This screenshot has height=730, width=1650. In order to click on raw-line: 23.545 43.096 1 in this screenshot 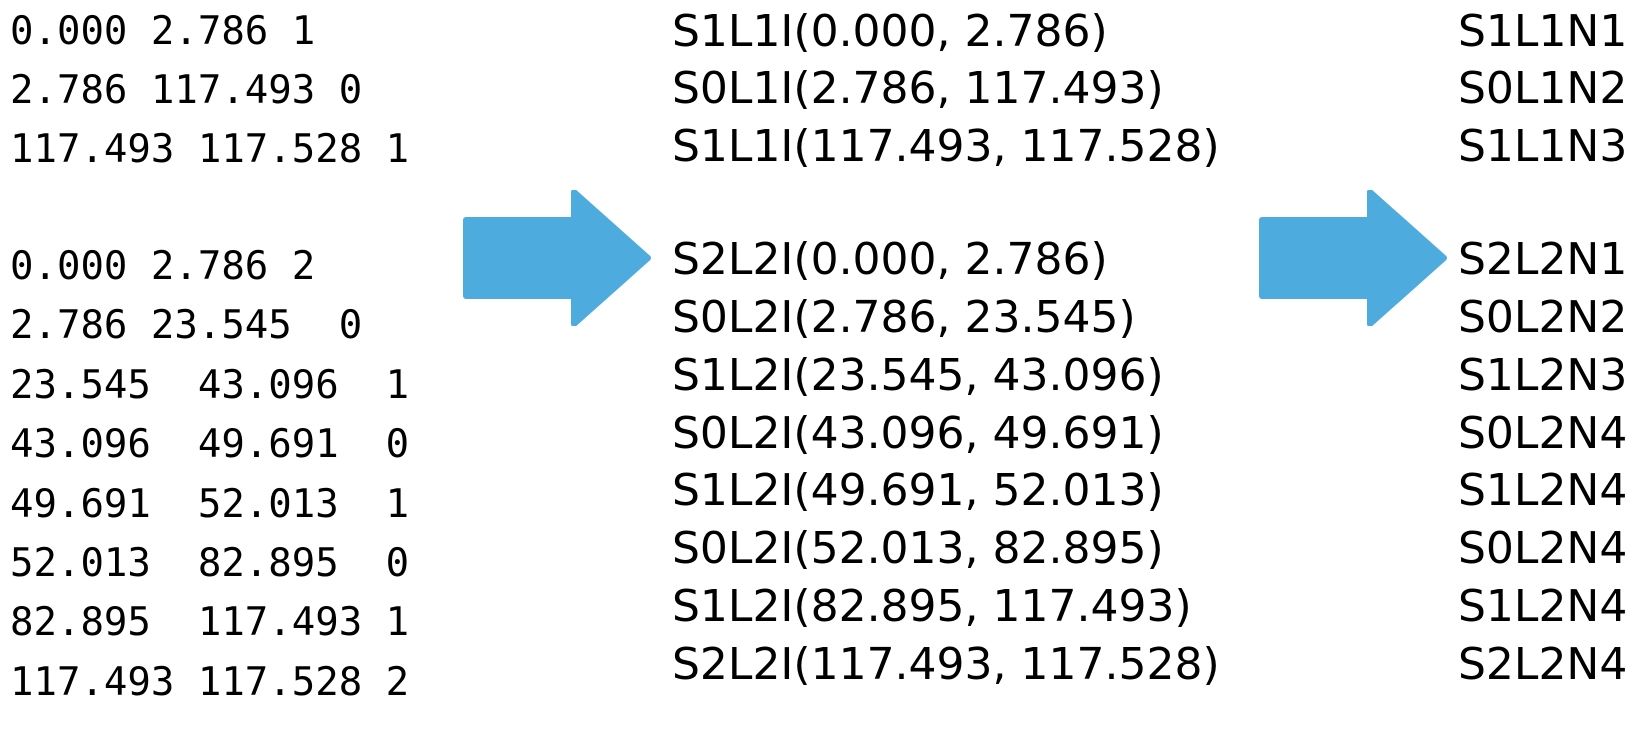, I will do `click(210, 385)`.